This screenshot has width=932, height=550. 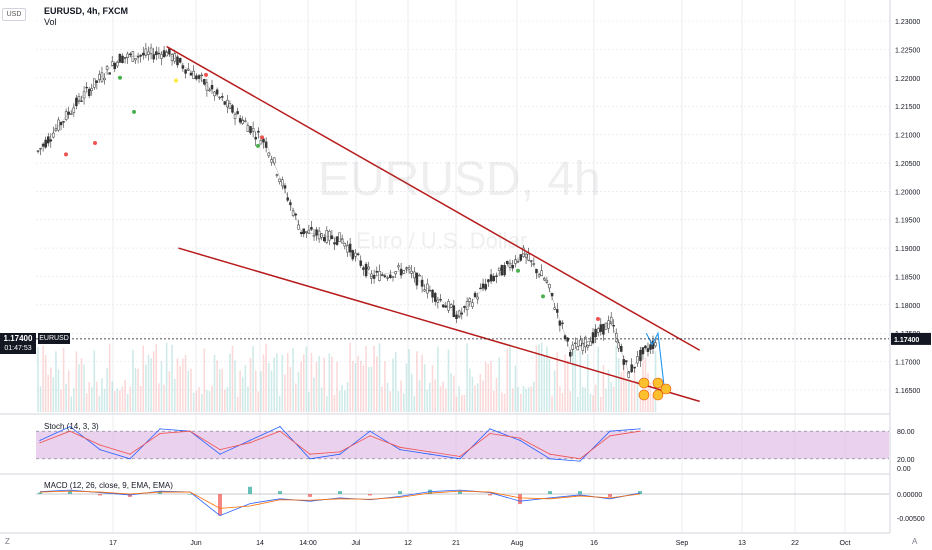 What do you see at coordinates (911, 519) in the screenshot?
I see `macd-tick-label: -0.00500` at bounding box center [911, 519].